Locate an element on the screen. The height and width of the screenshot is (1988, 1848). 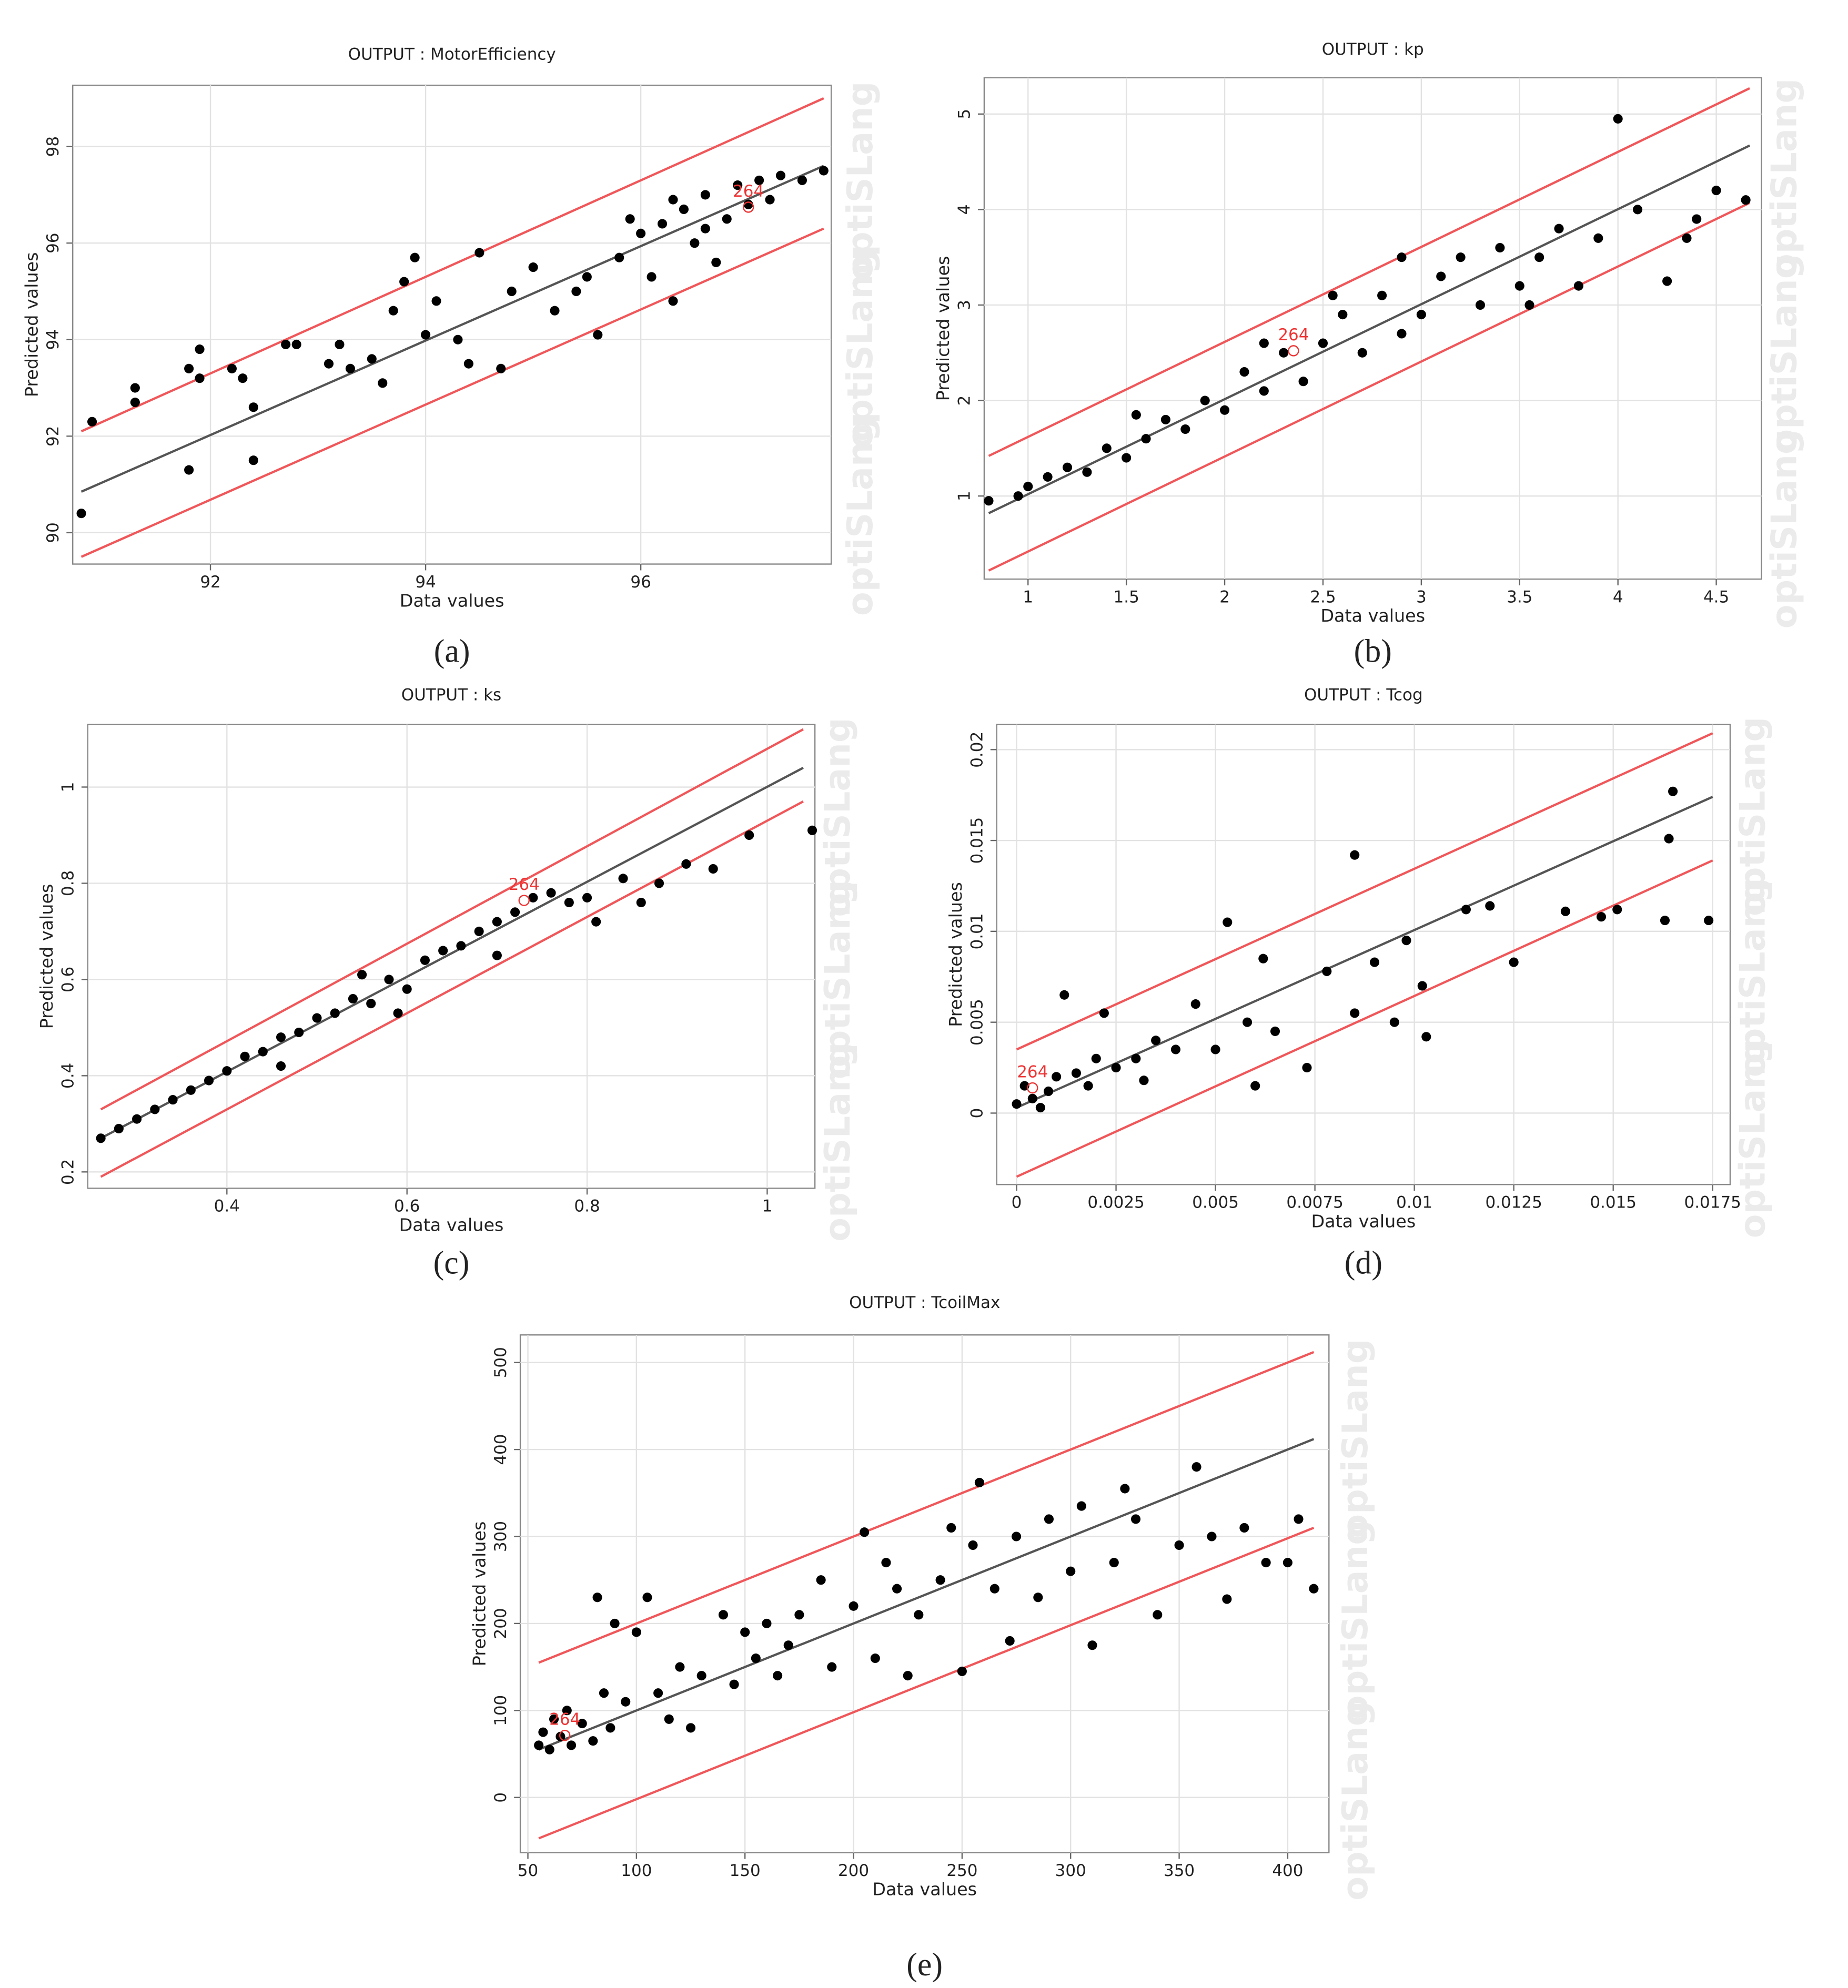
x-tick-label: 1 is located at coordinates (1028, 596).